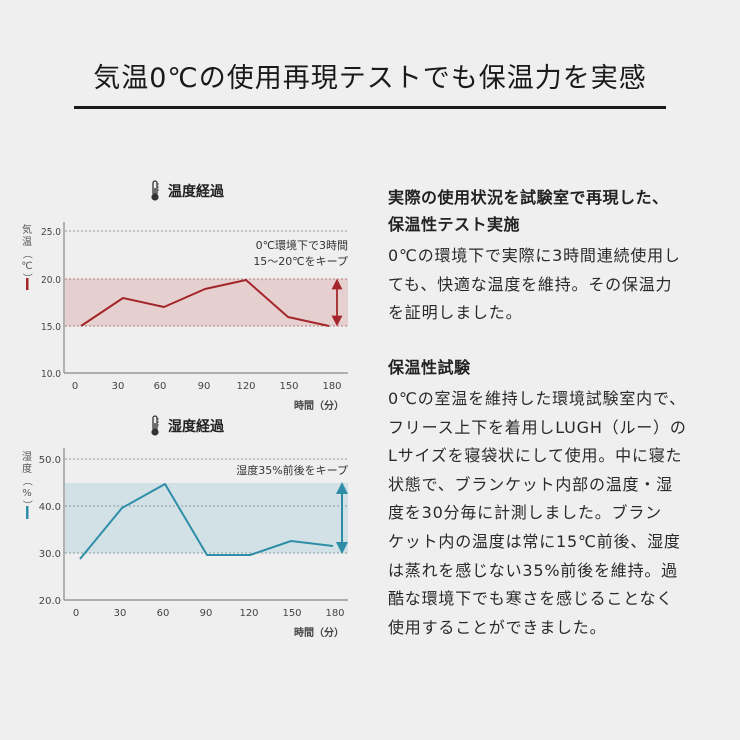 The image size is (740, 740). What do you see at coordinates (530, 484) in the screenshot?
I see `body-line: 状態で、ブランケット内部の温度・湿` at bounding box center [530, 484].